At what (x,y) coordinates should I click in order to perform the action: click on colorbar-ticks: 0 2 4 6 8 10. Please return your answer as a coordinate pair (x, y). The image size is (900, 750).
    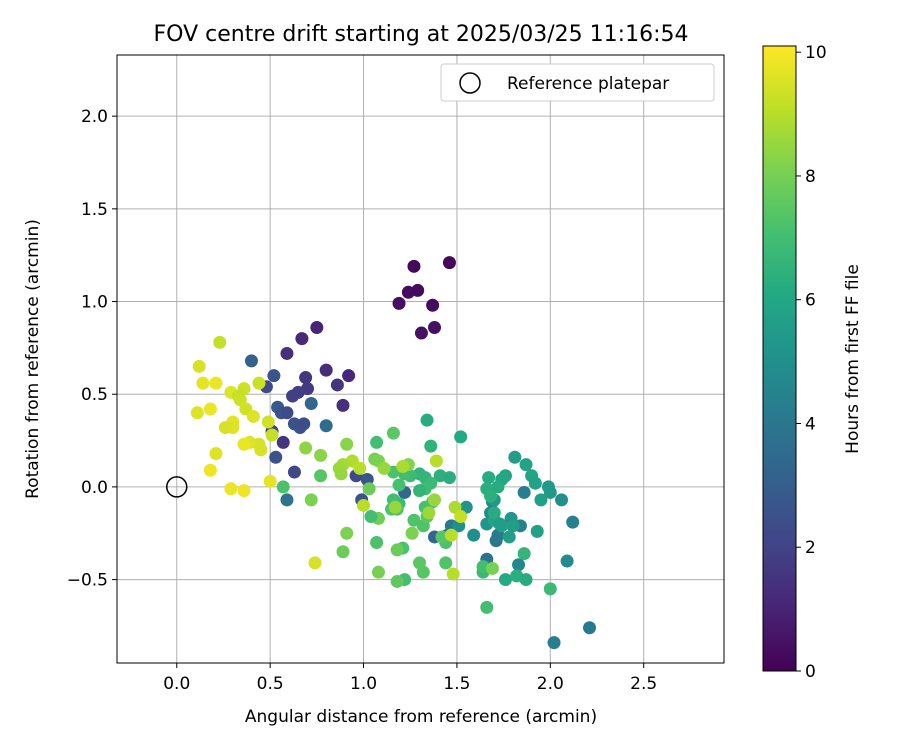
    Looking at the image, I should click on (811, 362).